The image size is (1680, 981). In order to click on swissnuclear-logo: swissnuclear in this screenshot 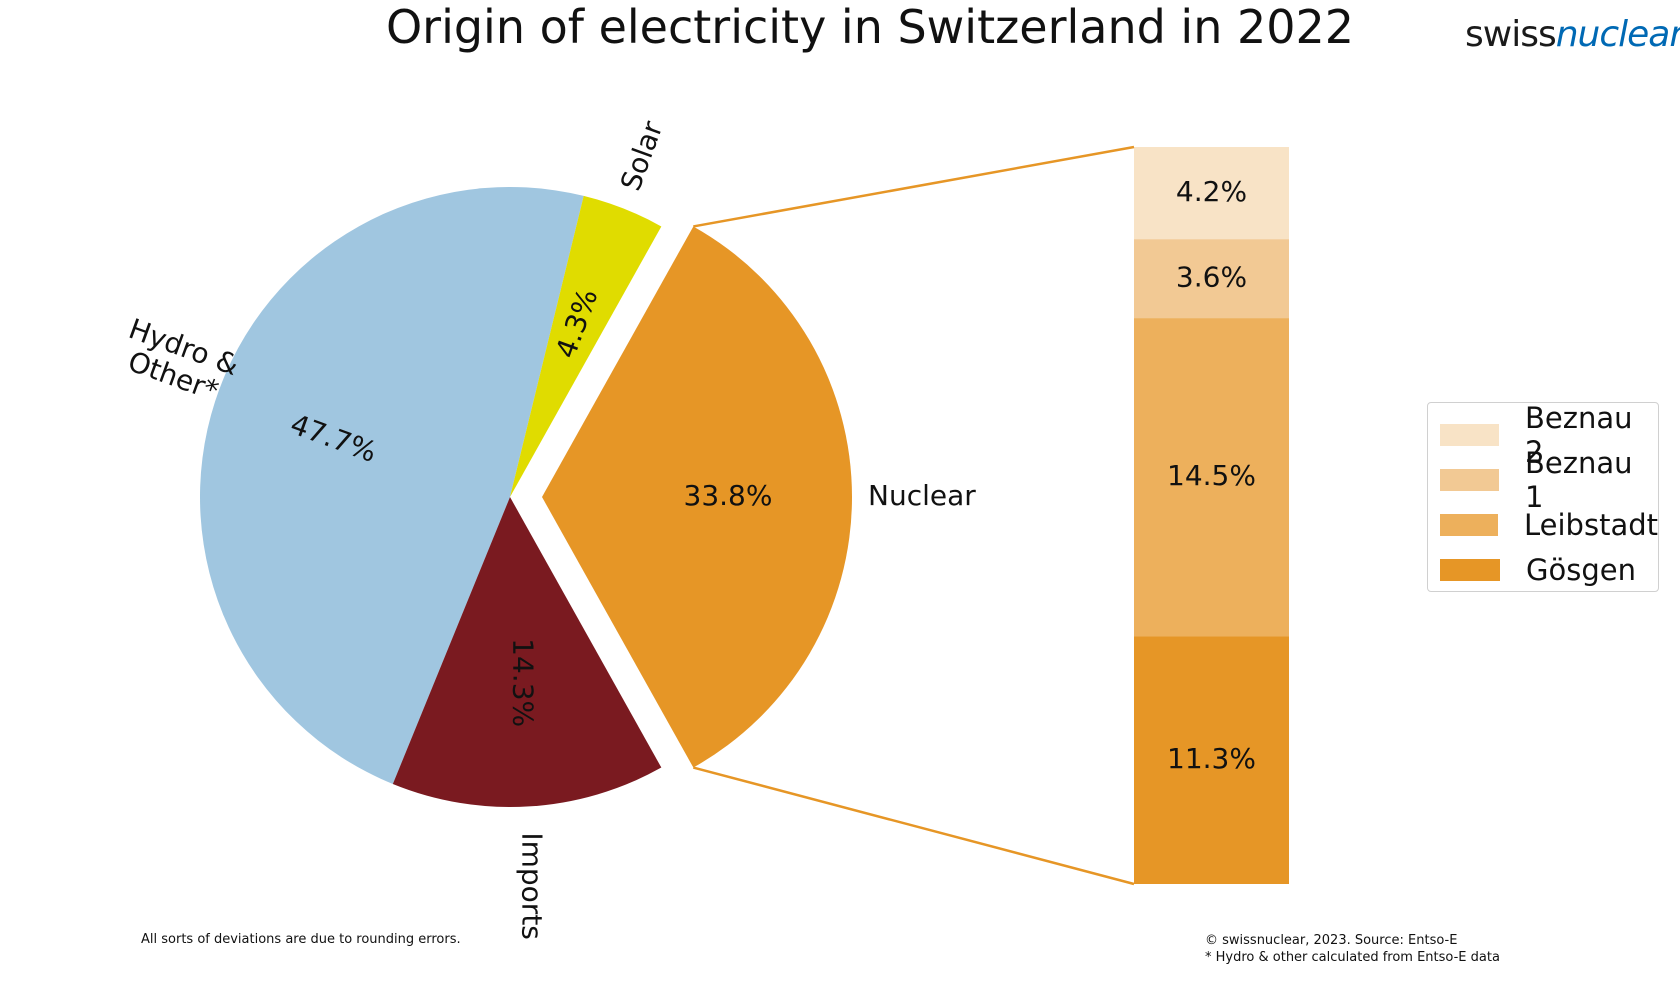, I will do `click(1572, 34)`.